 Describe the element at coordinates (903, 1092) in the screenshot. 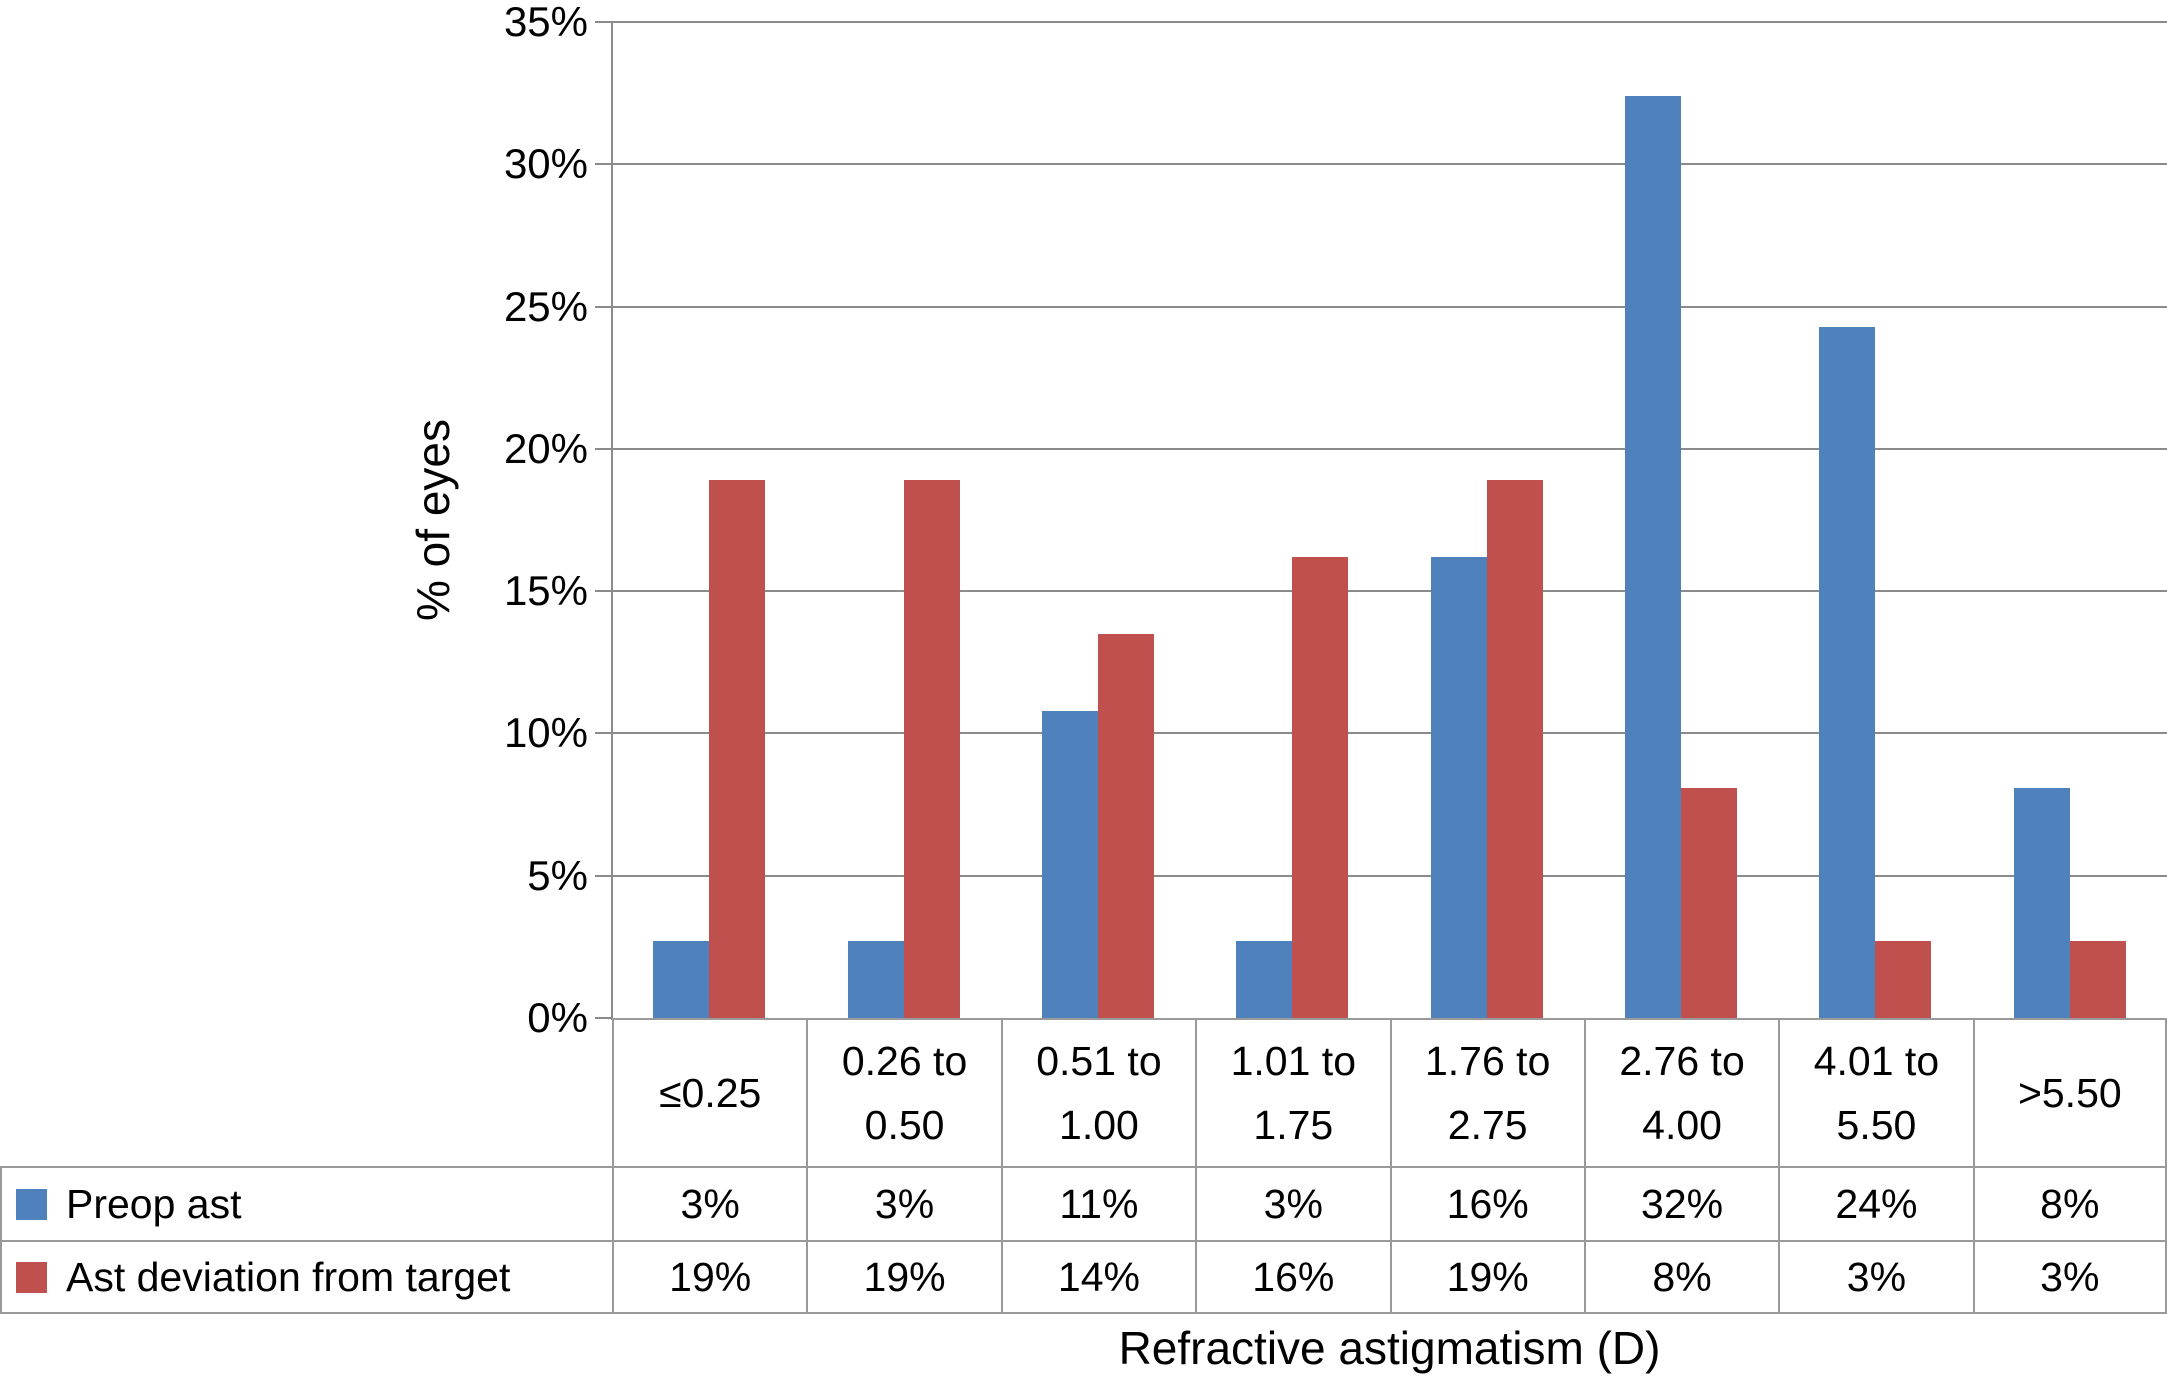

I see `category-label: 0.26 to 0.50` at that location.